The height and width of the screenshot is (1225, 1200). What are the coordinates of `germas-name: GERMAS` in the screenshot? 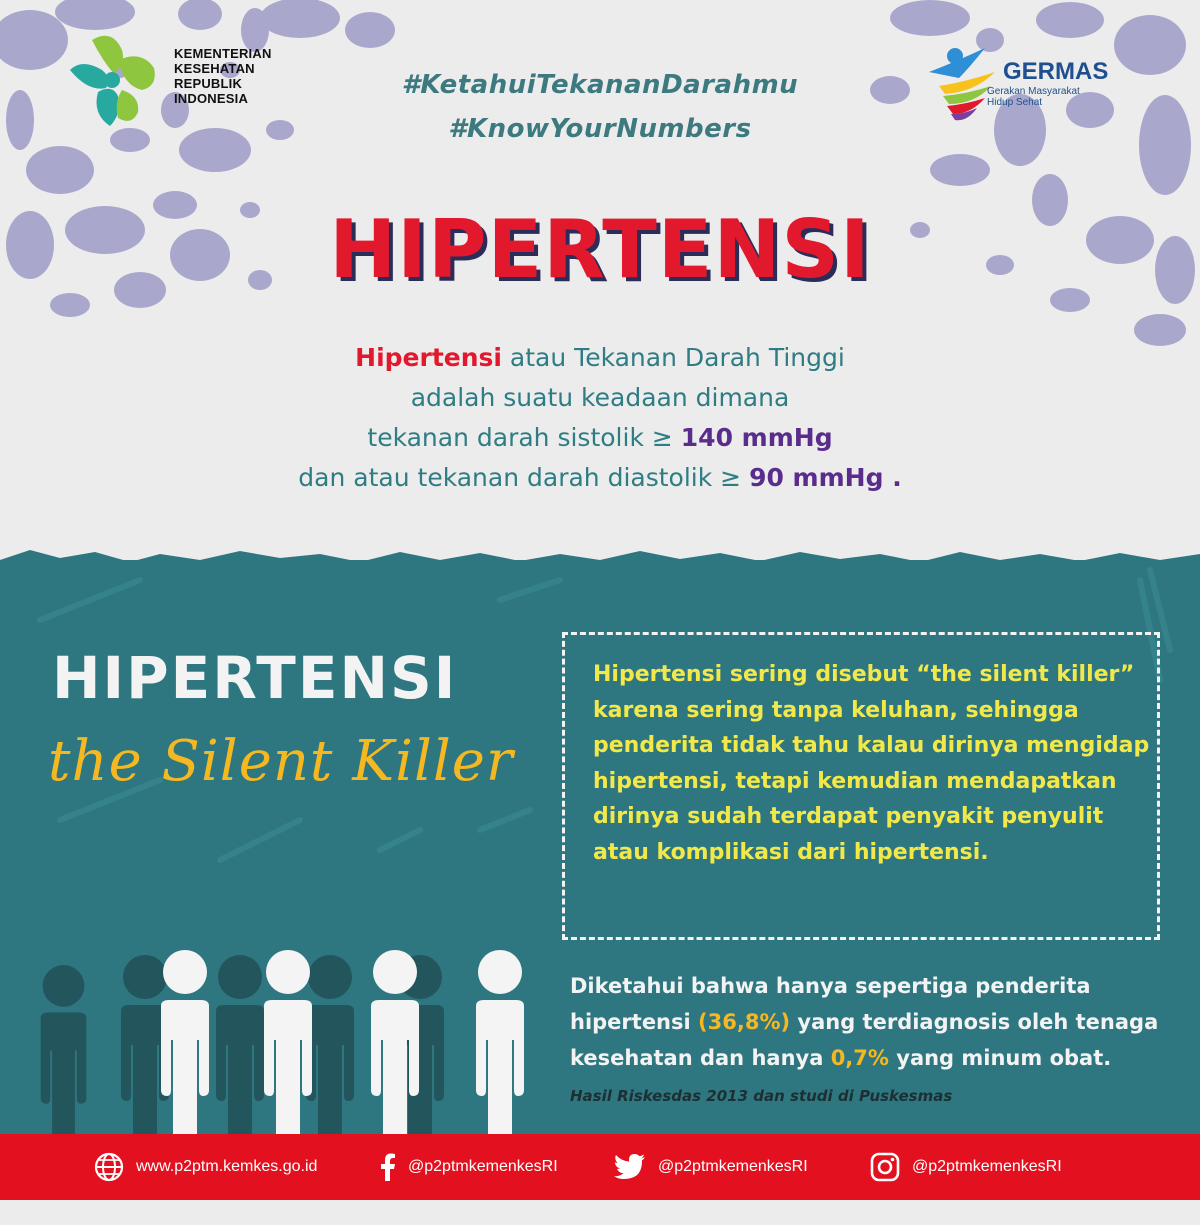 It's located at (1056, 71).